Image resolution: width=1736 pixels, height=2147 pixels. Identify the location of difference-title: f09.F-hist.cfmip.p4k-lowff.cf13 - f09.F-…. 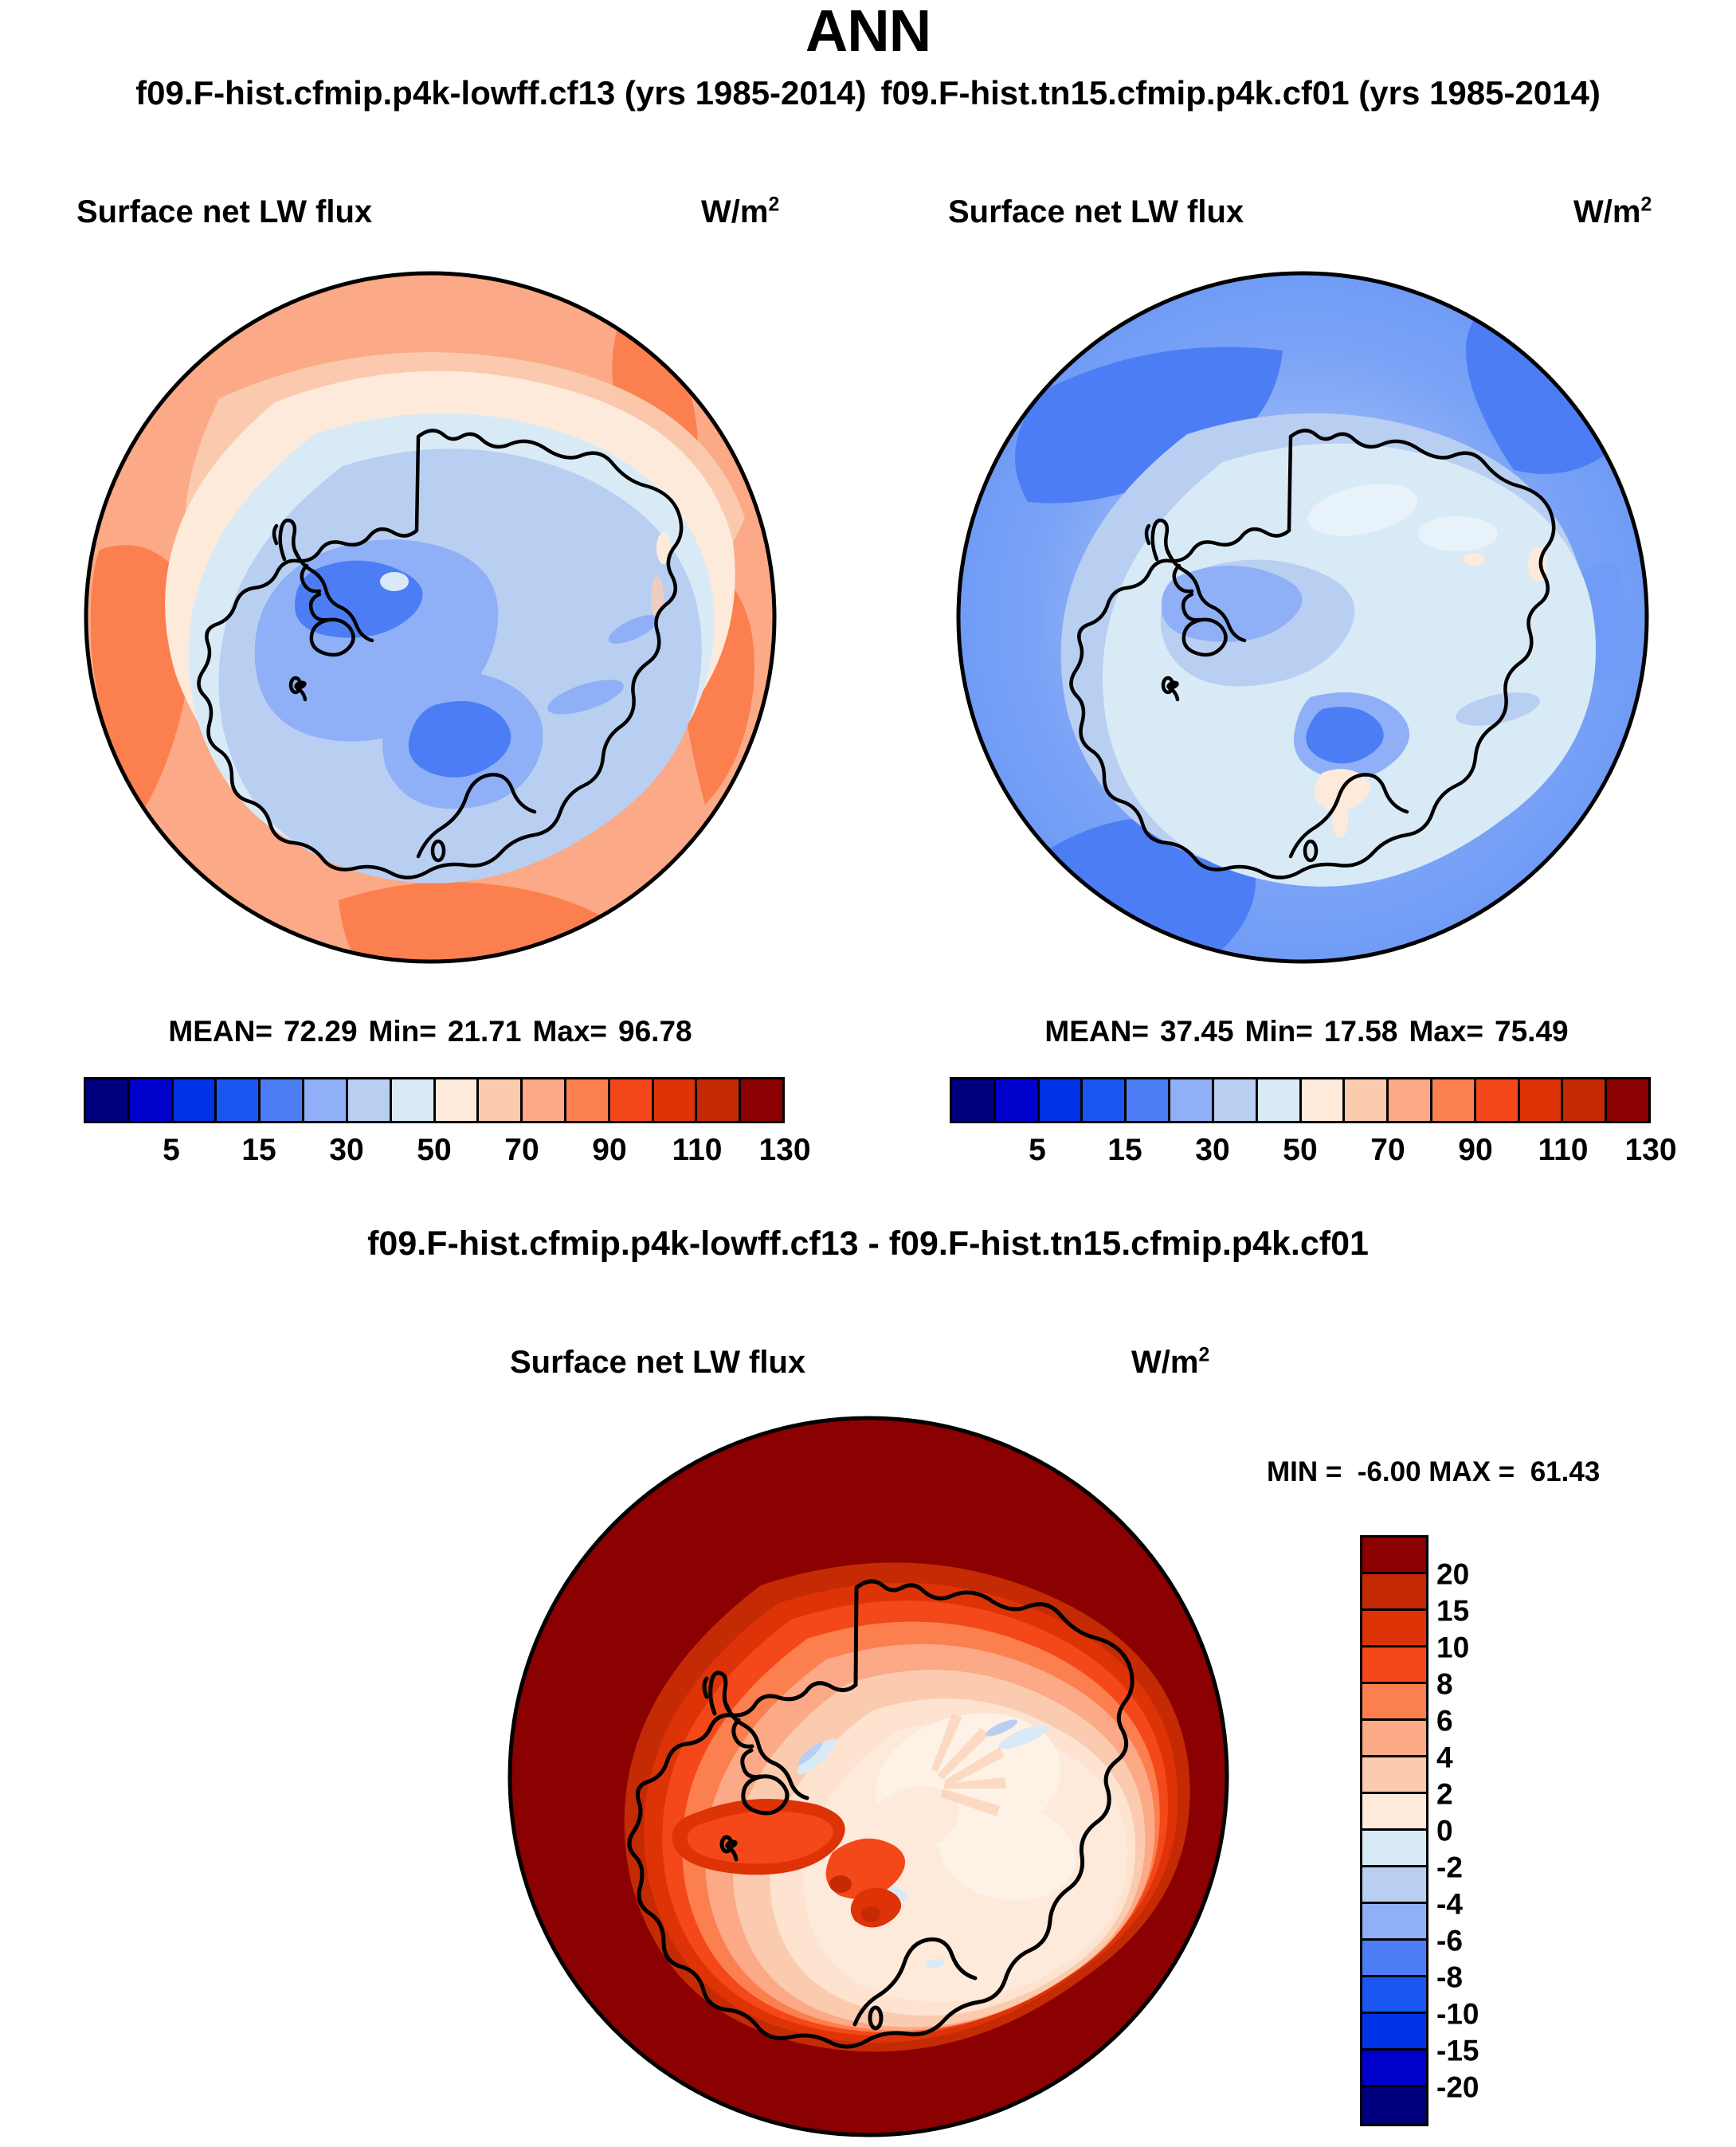
(868, 1243).